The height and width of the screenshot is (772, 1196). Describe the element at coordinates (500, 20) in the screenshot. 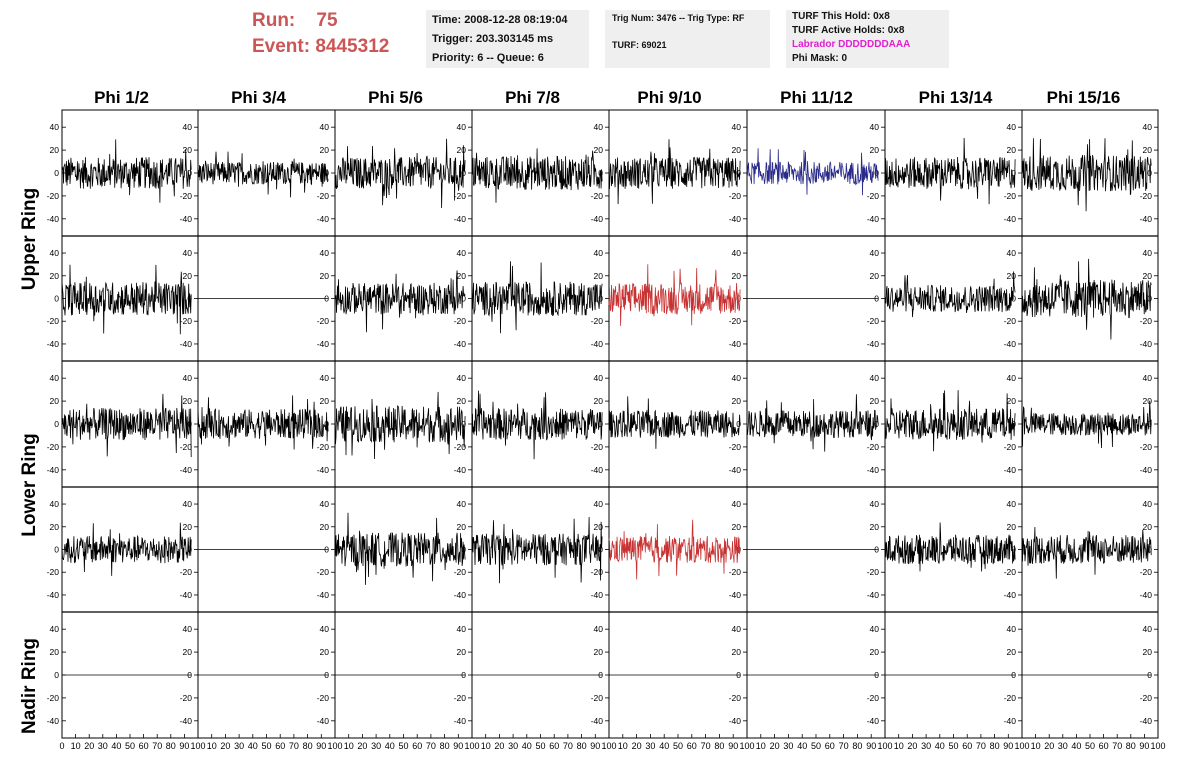

I see `time-text: Time: 2008-12-28 08:19:04` at that location.